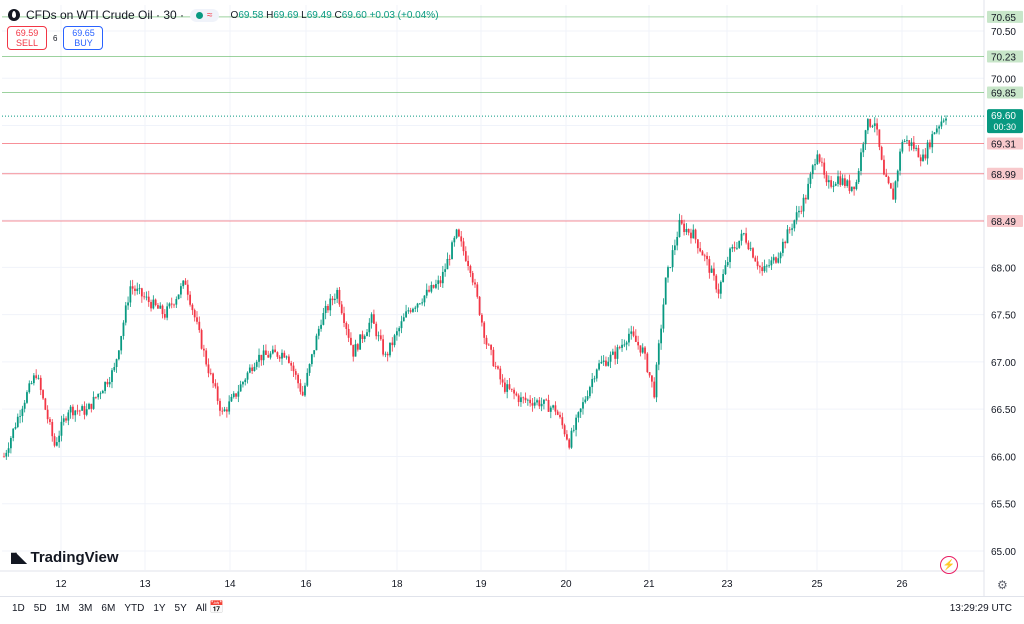  I want to click on range-1d: 1D, so click(18, 608).